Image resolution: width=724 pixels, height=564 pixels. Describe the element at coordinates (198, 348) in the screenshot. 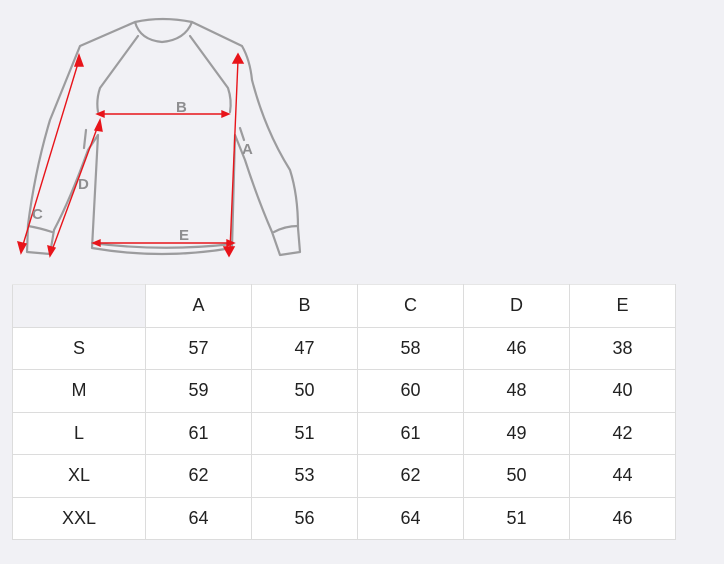

I see `value-cell: 57` at that location.